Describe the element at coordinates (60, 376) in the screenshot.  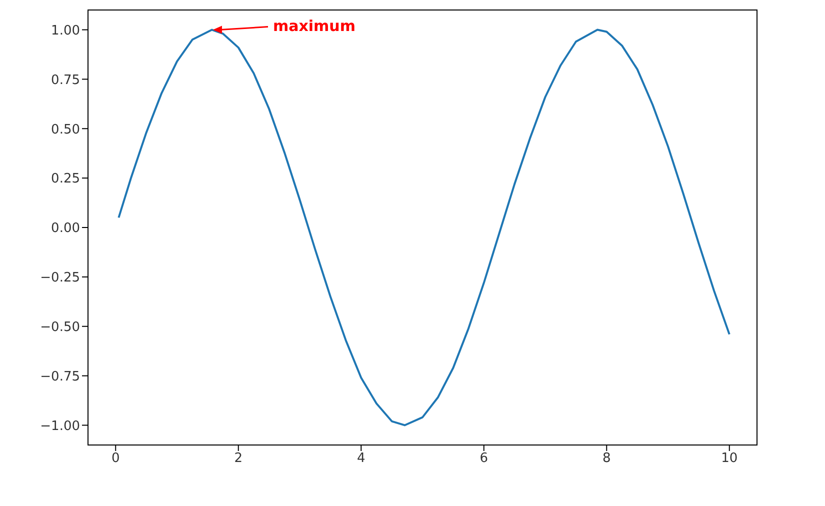
I see `y-tick-label: −0.75` at that location.